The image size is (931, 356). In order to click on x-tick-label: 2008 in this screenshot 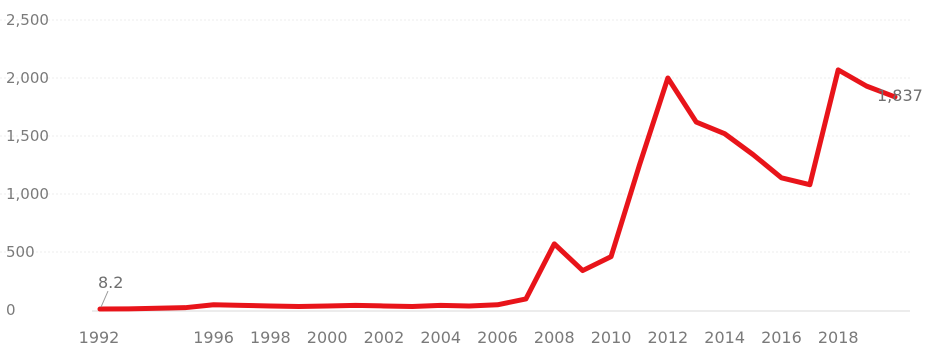, I will do `click(554, 337)`.